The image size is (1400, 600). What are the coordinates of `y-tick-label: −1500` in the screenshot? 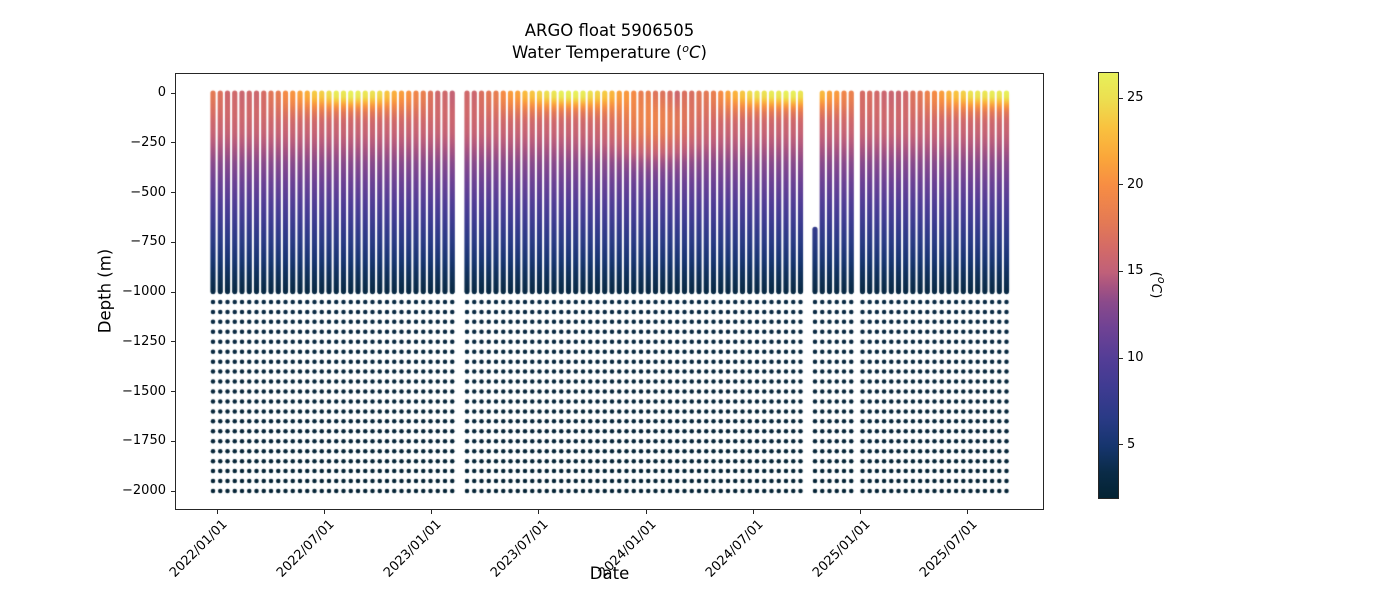 It's located at (144, 391).